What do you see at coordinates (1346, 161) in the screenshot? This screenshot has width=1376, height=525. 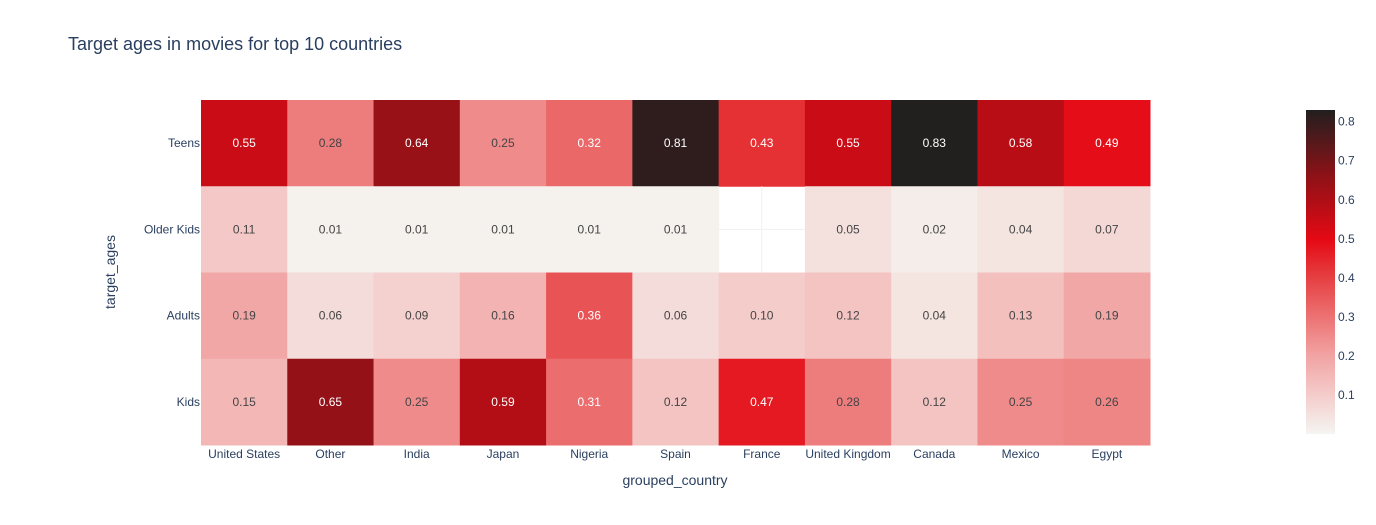 I see `colorbar-tick-label: 0.7` at bounding box center [1346, 161].